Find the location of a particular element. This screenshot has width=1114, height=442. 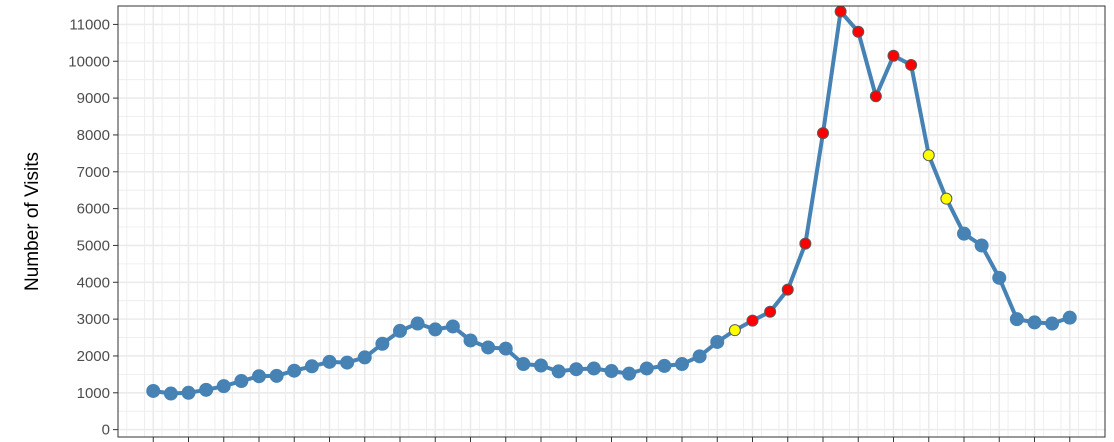

y-tick-label: 11000 is located at coordinates (89, 24).